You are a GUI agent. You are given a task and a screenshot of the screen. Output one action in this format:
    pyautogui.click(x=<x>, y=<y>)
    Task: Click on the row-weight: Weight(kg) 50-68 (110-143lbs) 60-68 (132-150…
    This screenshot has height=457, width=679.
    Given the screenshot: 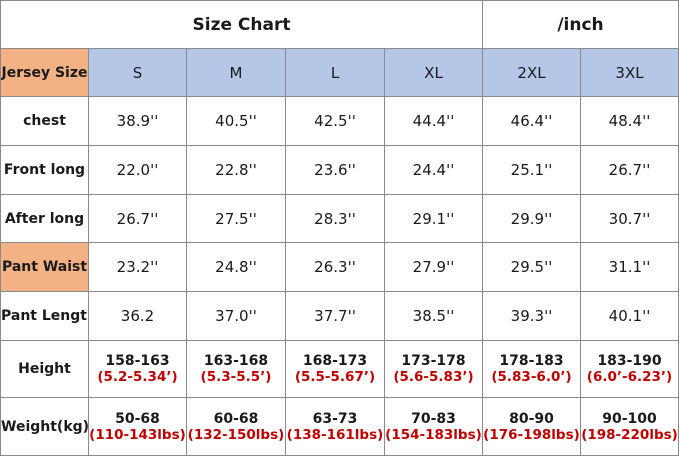 What is the action you would take?
    pyautogui.click(x=339, y=426)
    